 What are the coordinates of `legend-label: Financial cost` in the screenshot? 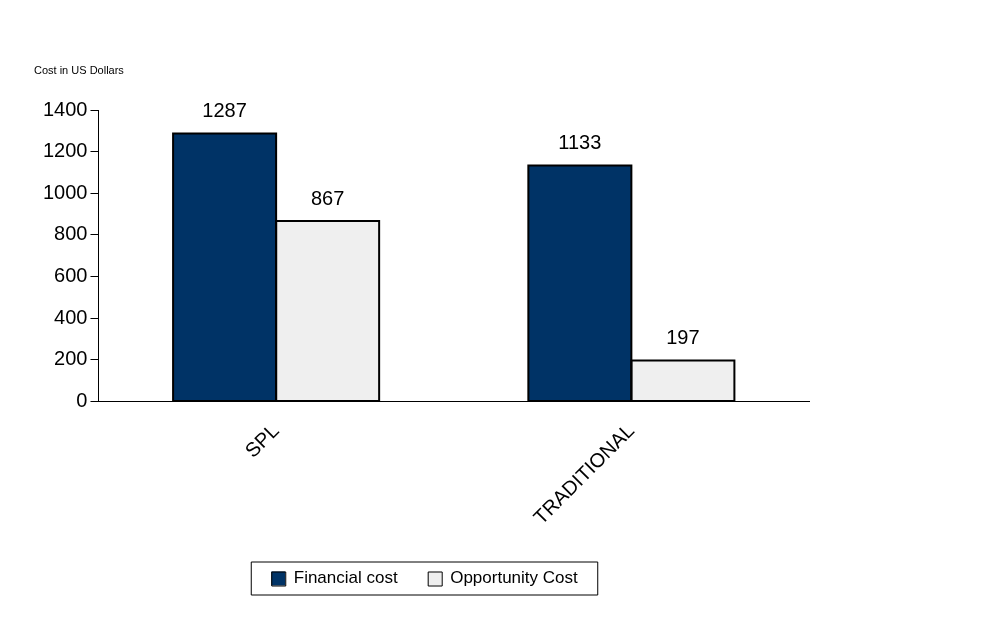 It's located at (345, 578).